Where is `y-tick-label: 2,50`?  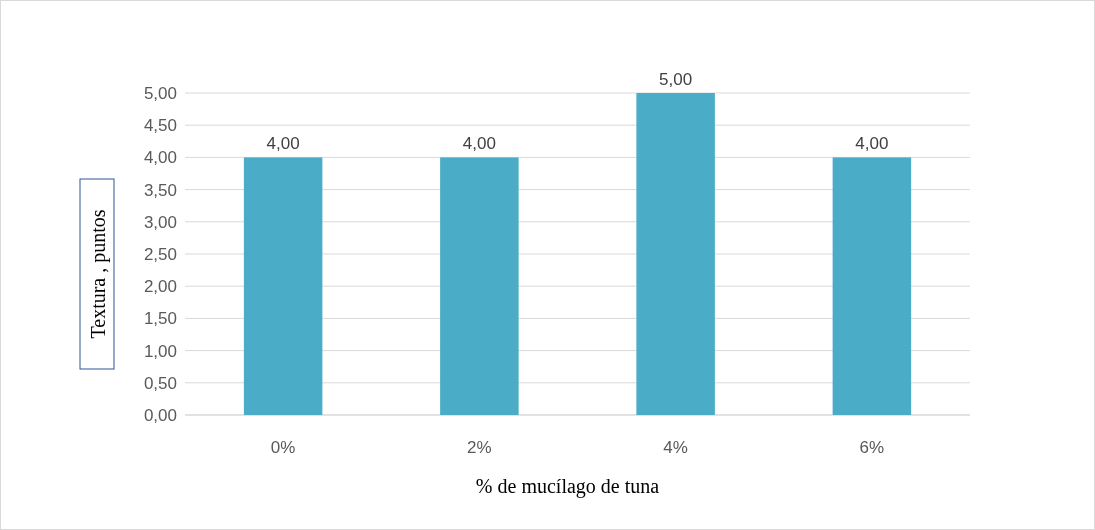
y-tick-label: 2,50 is located at coordinates (160, 254).